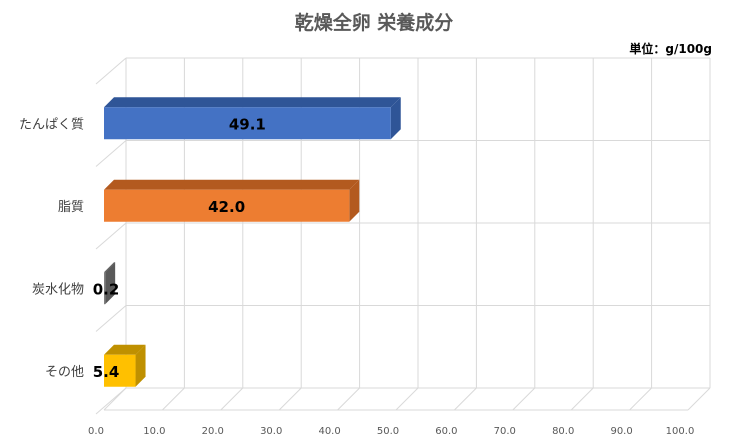 This screenshot has width=748, height=442. Describe the element at coordinates (71, 207) in the screenshot. I see `category-label: 脂質` at that location.